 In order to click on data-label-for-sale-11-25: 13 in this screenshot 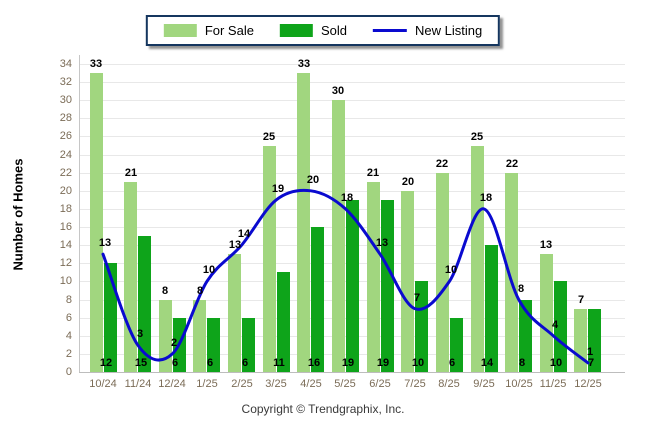, I will do `click(546, 245)`.